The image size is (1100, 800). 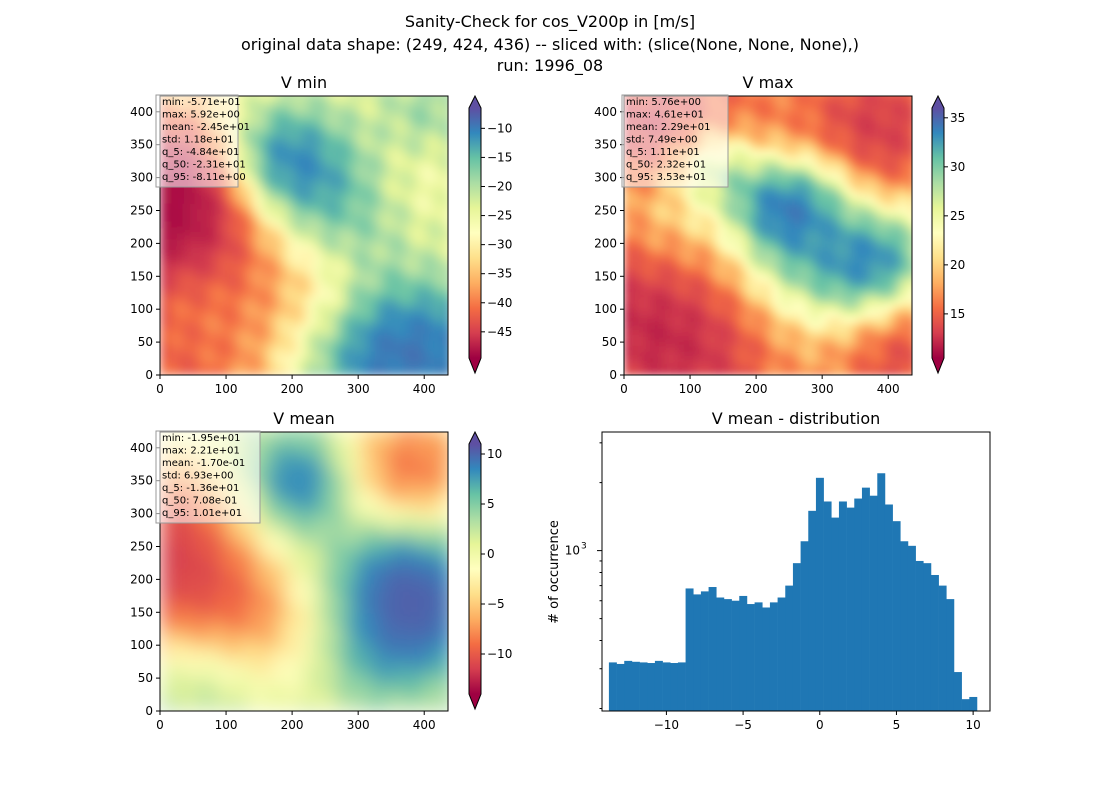 What do you see at coordinates (796, 418) in the screenshot?
I see `panel-title: V mean - distribution` at bounding box center [796, 418].